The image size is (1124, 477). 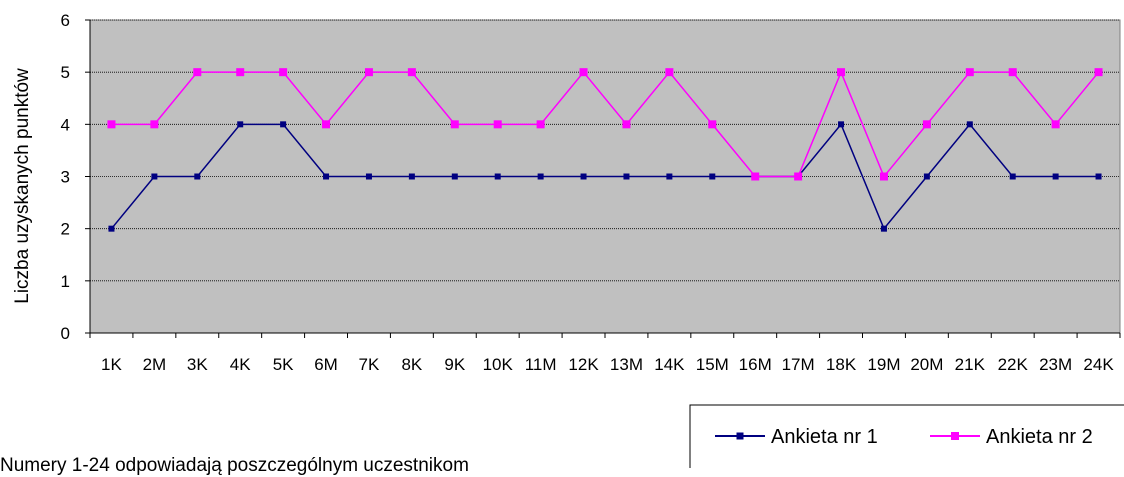 What do you see at coordinates (883, 364) in the screenshot?
I see `x-tick-label: 19M` at bounding box center [883, 364].